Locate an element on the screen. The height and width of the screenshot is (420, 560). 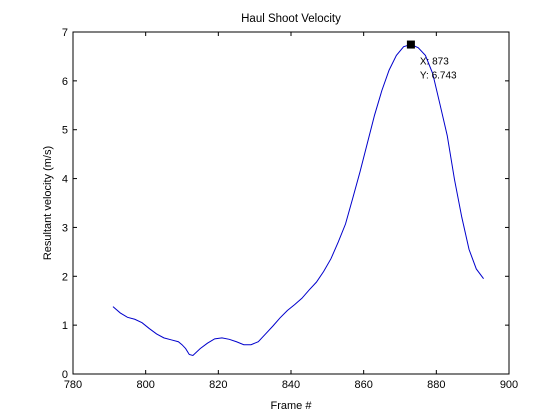
y-tick-label: 5 is located at coordinates (65, 131).